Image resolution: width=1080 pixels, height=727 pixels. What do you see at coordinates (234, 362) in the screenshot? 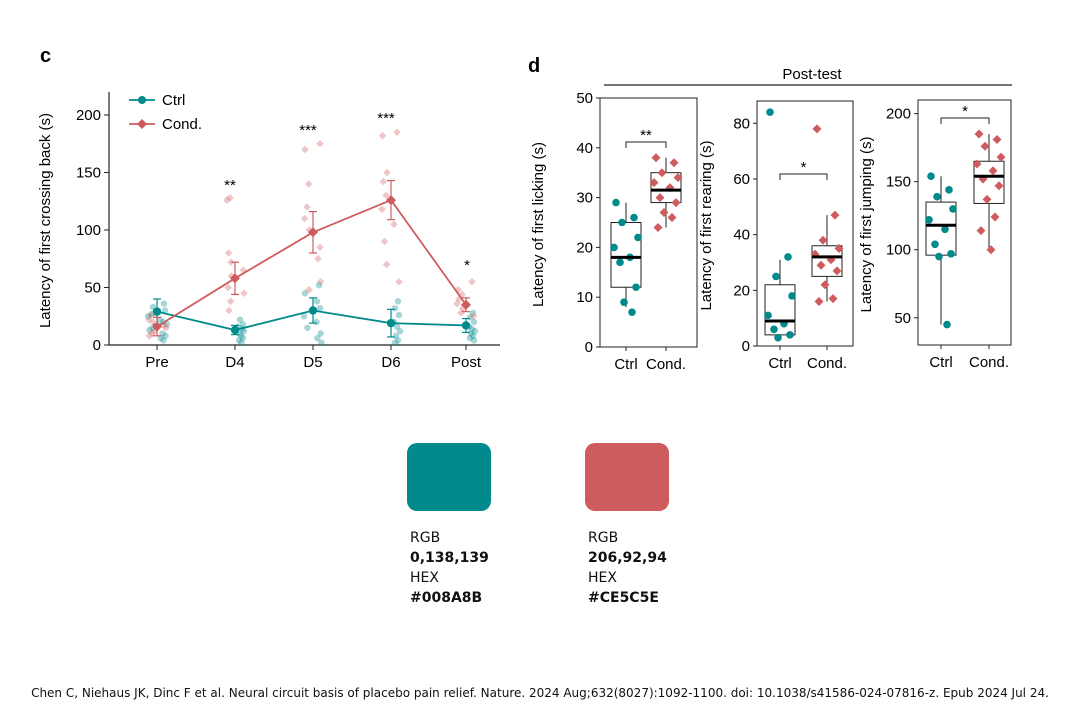
I see `x-tick-label-c: D4` at bounding box center [234, 362].